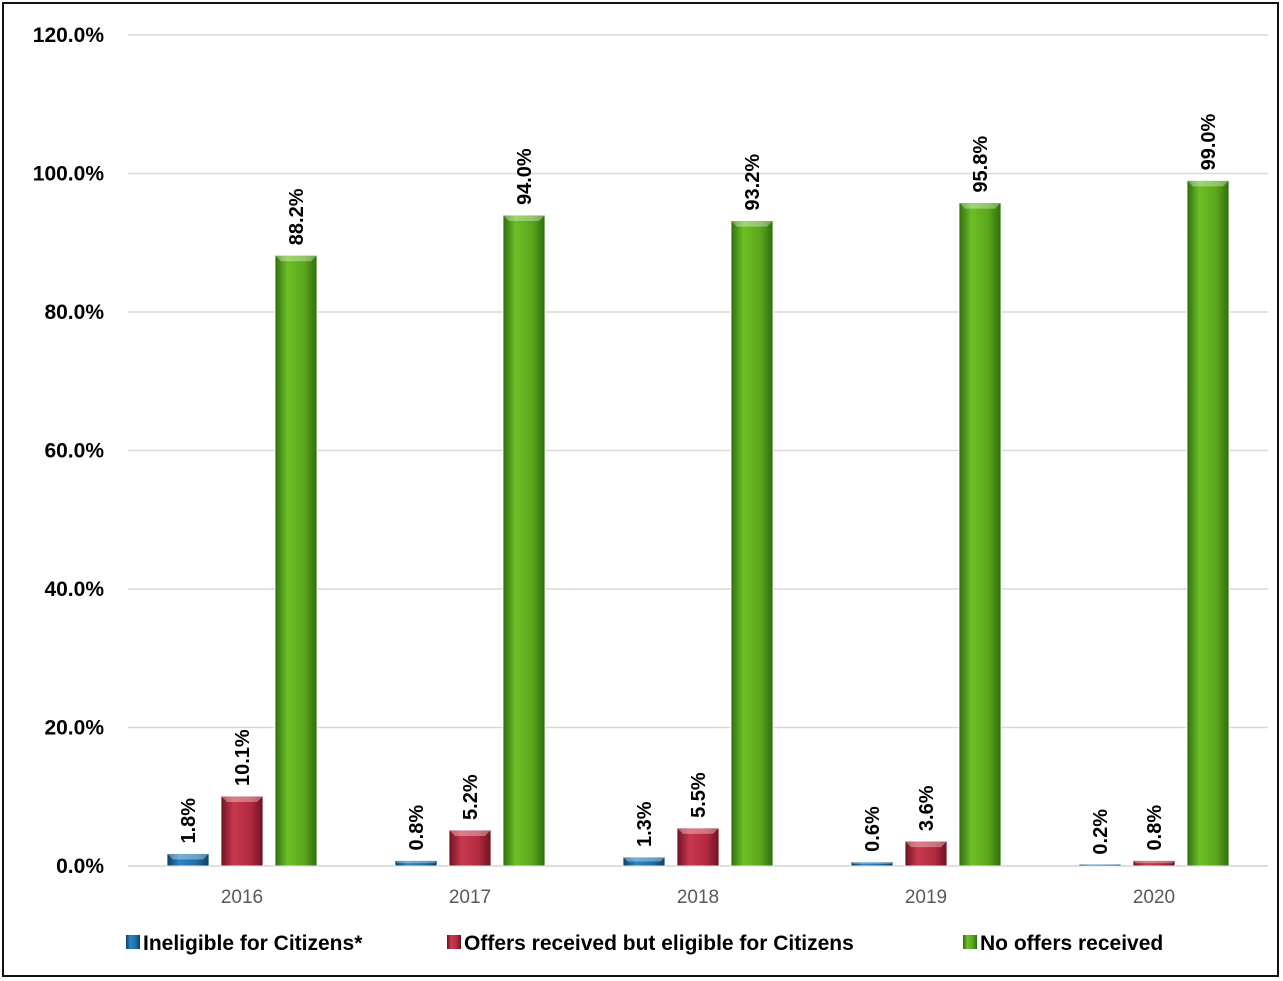  Describe the element at coordinates (189, 821) in the screenshot. I see `data-label: 1.8%` at that location.